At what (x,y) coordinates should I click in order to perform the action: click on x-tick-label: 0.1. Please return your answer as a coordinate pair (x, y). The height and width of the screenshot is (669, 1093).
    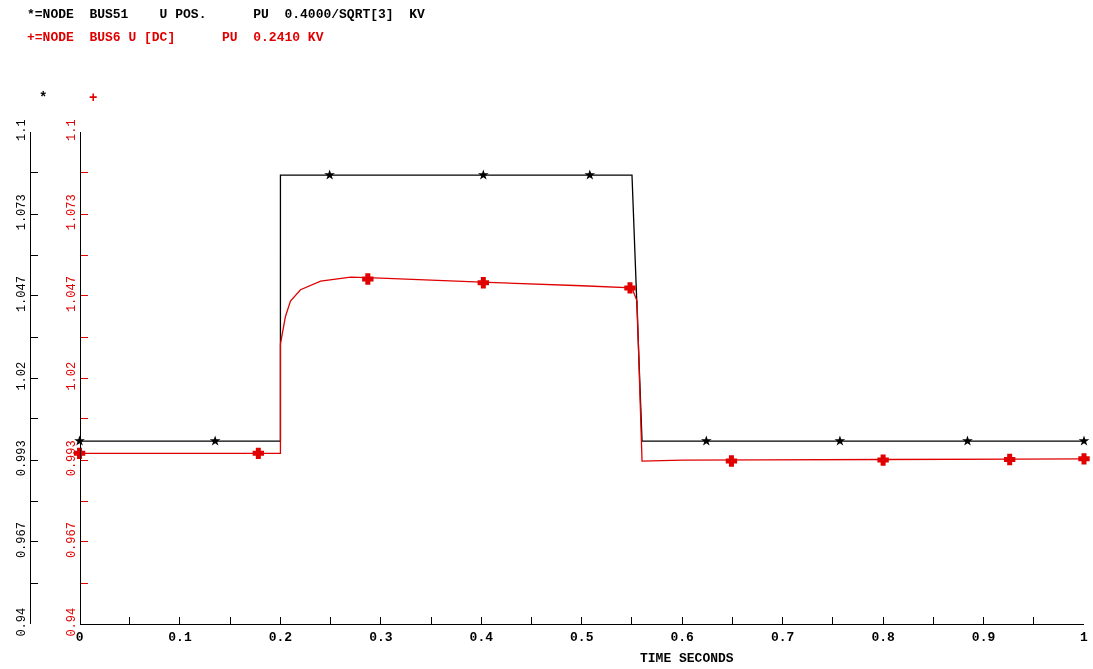
    Looking at the image, I should click on (180, 637).